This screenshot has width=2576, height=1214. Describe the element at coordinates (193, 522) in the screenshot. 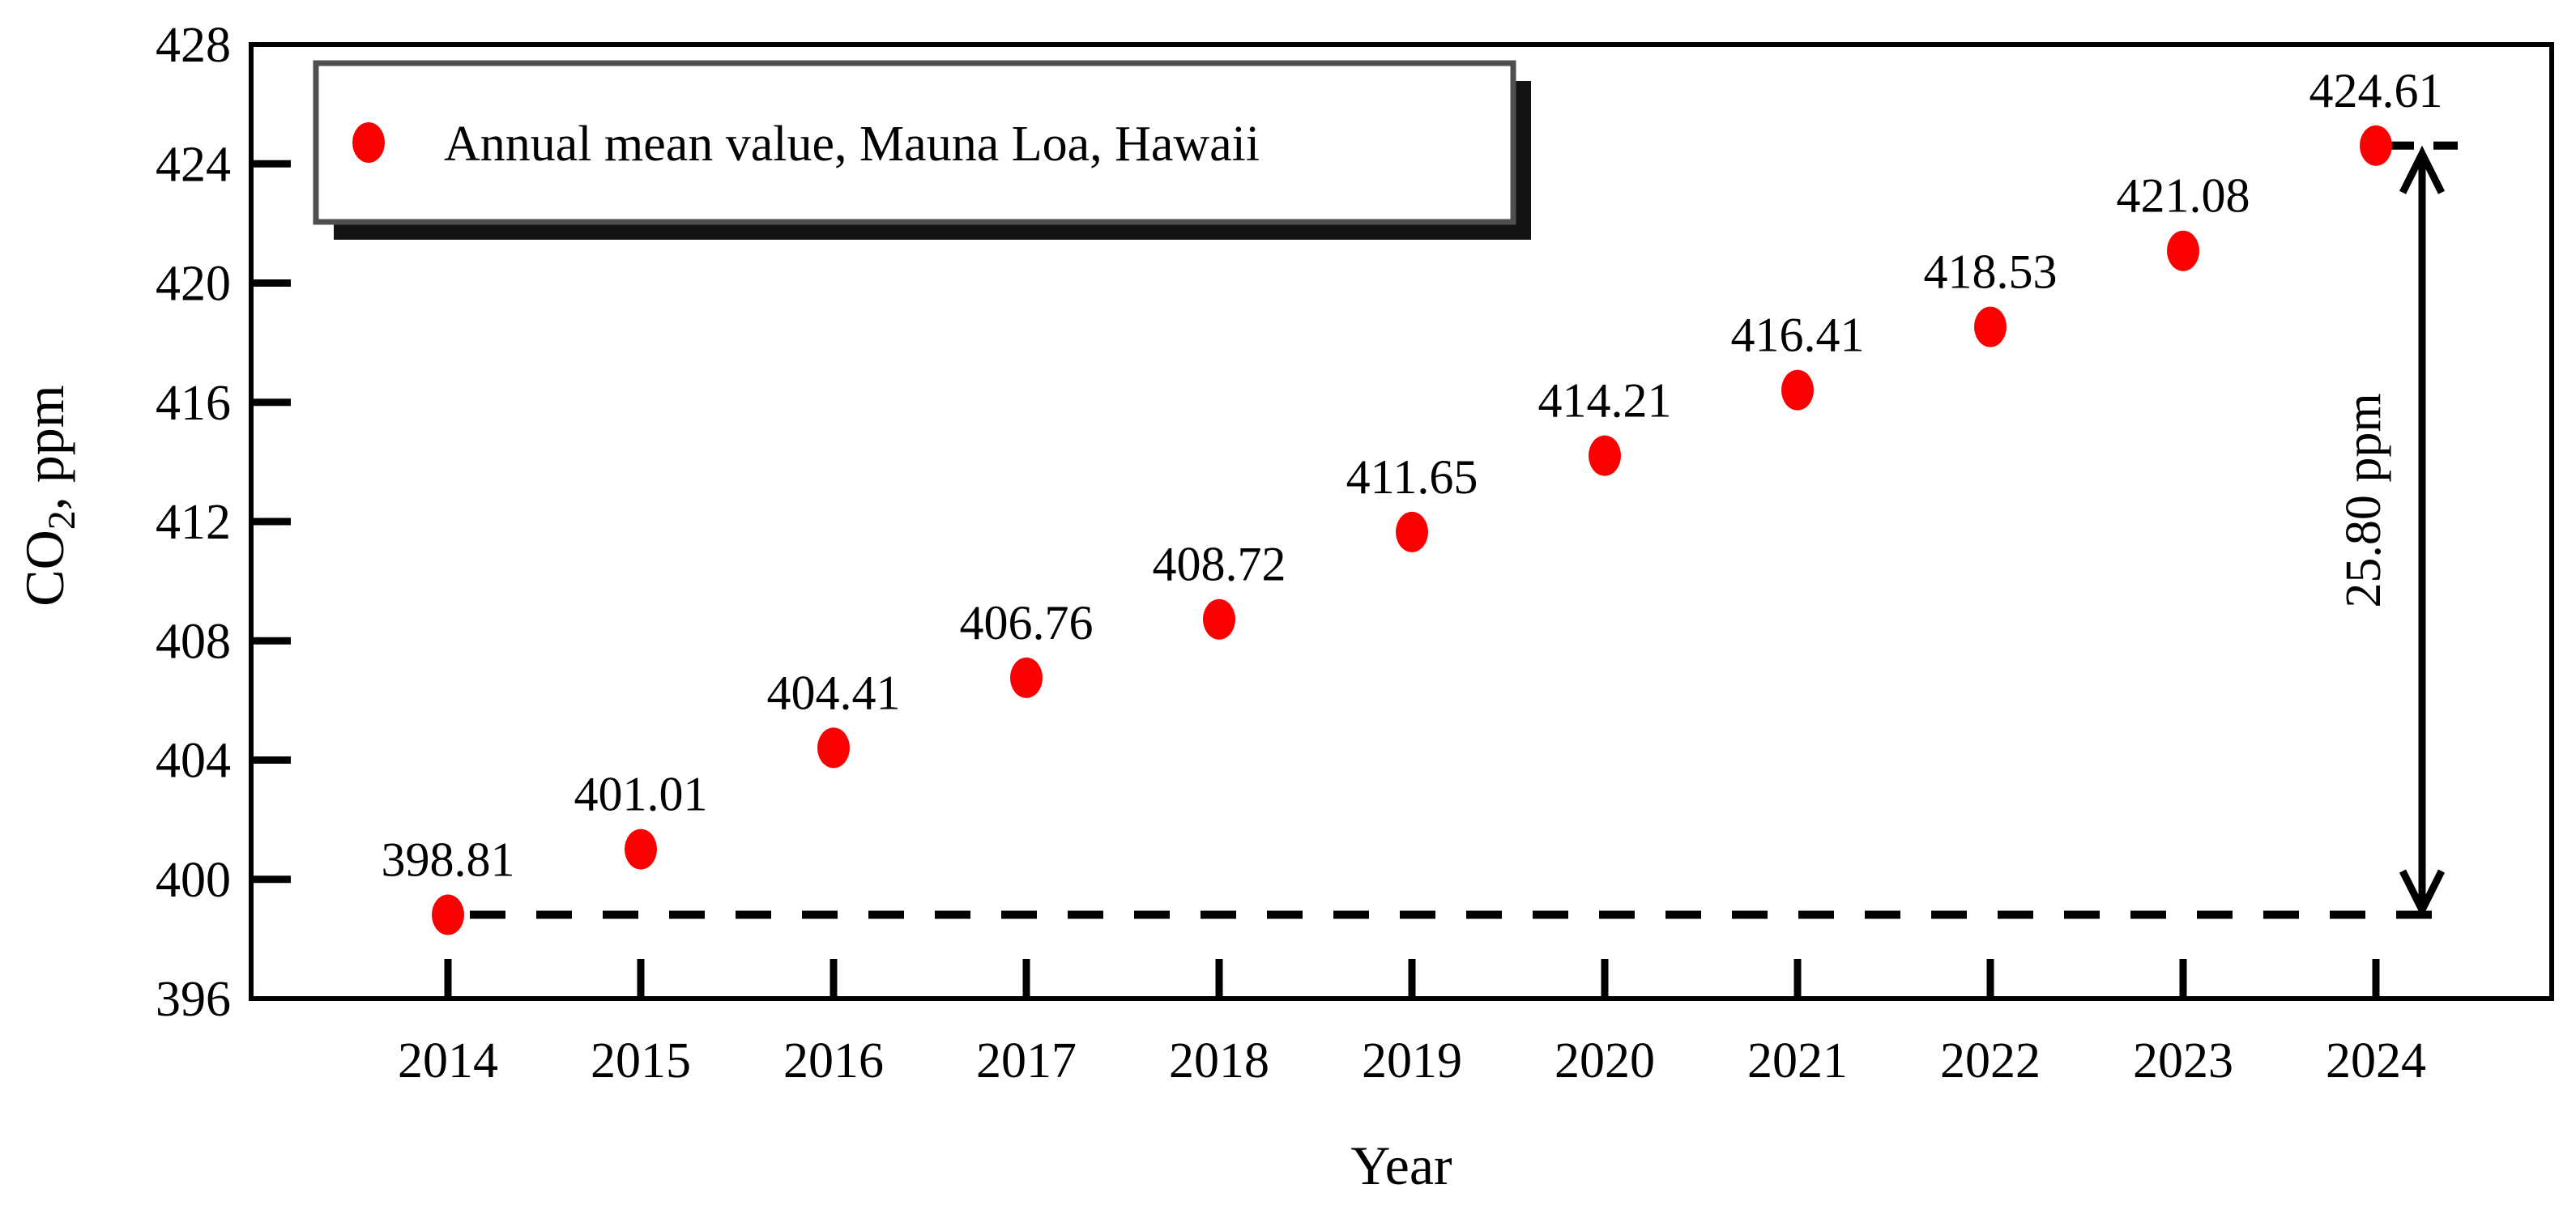

I see `y-tick-label: 412` at that location.